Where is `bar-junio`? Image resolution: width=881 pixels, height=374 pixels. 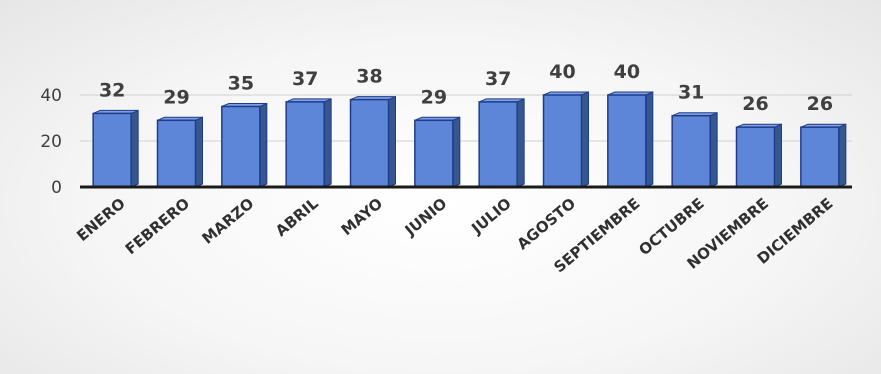
bar-junio is located at coordinates (437, 152).